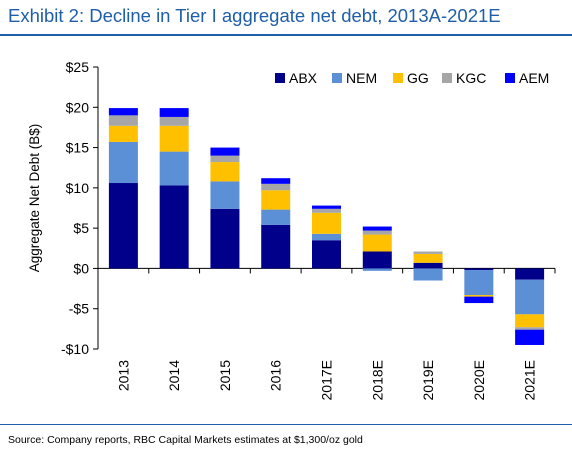 This screenshot has width=572, height=461. What do you see at coordinates (530, 321) in the screenshot?
I see `bar-segment-gg-2021e` at bounding box center [530, 321].